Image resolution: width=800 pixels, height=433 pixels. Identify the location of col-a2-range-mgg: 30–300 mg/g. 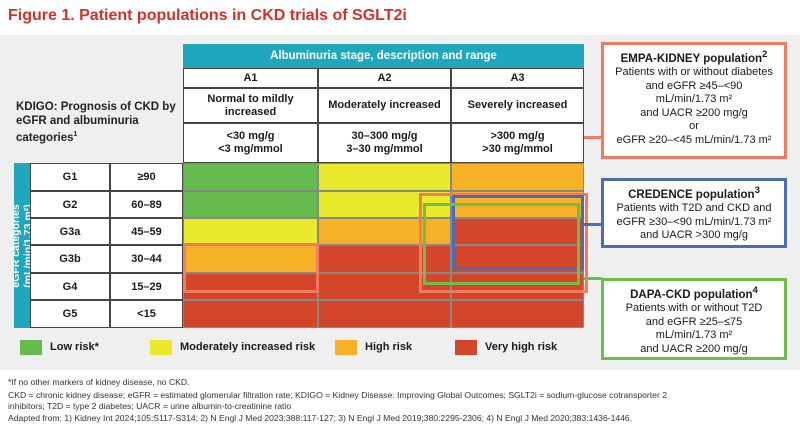
(384, 136).